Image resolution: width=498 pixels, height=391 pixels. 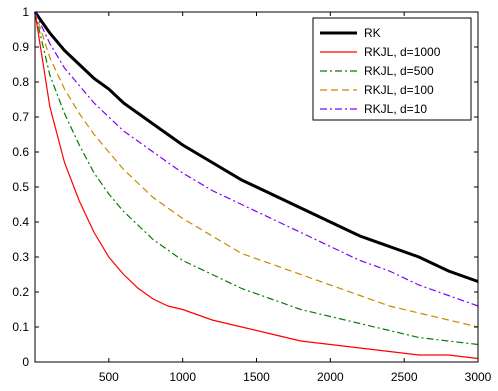 What do you see at coordinates (478, 377) in the screenshot?
I see `x-tick-label: 3000` at bounding box center [478, 377].